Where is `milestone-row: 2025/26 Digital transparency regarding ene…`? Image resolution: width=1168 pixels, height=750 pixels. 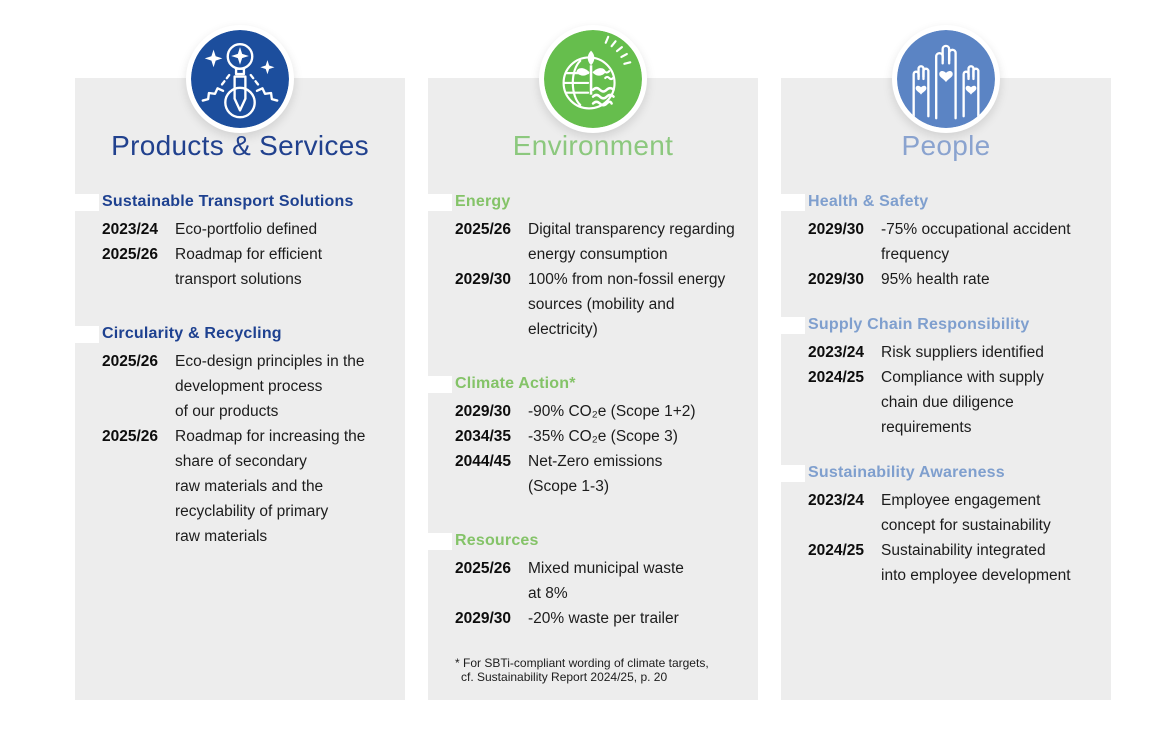
milestone-row: 2025/26 Digital transparency regarding ene… is located at coordinates (604, 242).